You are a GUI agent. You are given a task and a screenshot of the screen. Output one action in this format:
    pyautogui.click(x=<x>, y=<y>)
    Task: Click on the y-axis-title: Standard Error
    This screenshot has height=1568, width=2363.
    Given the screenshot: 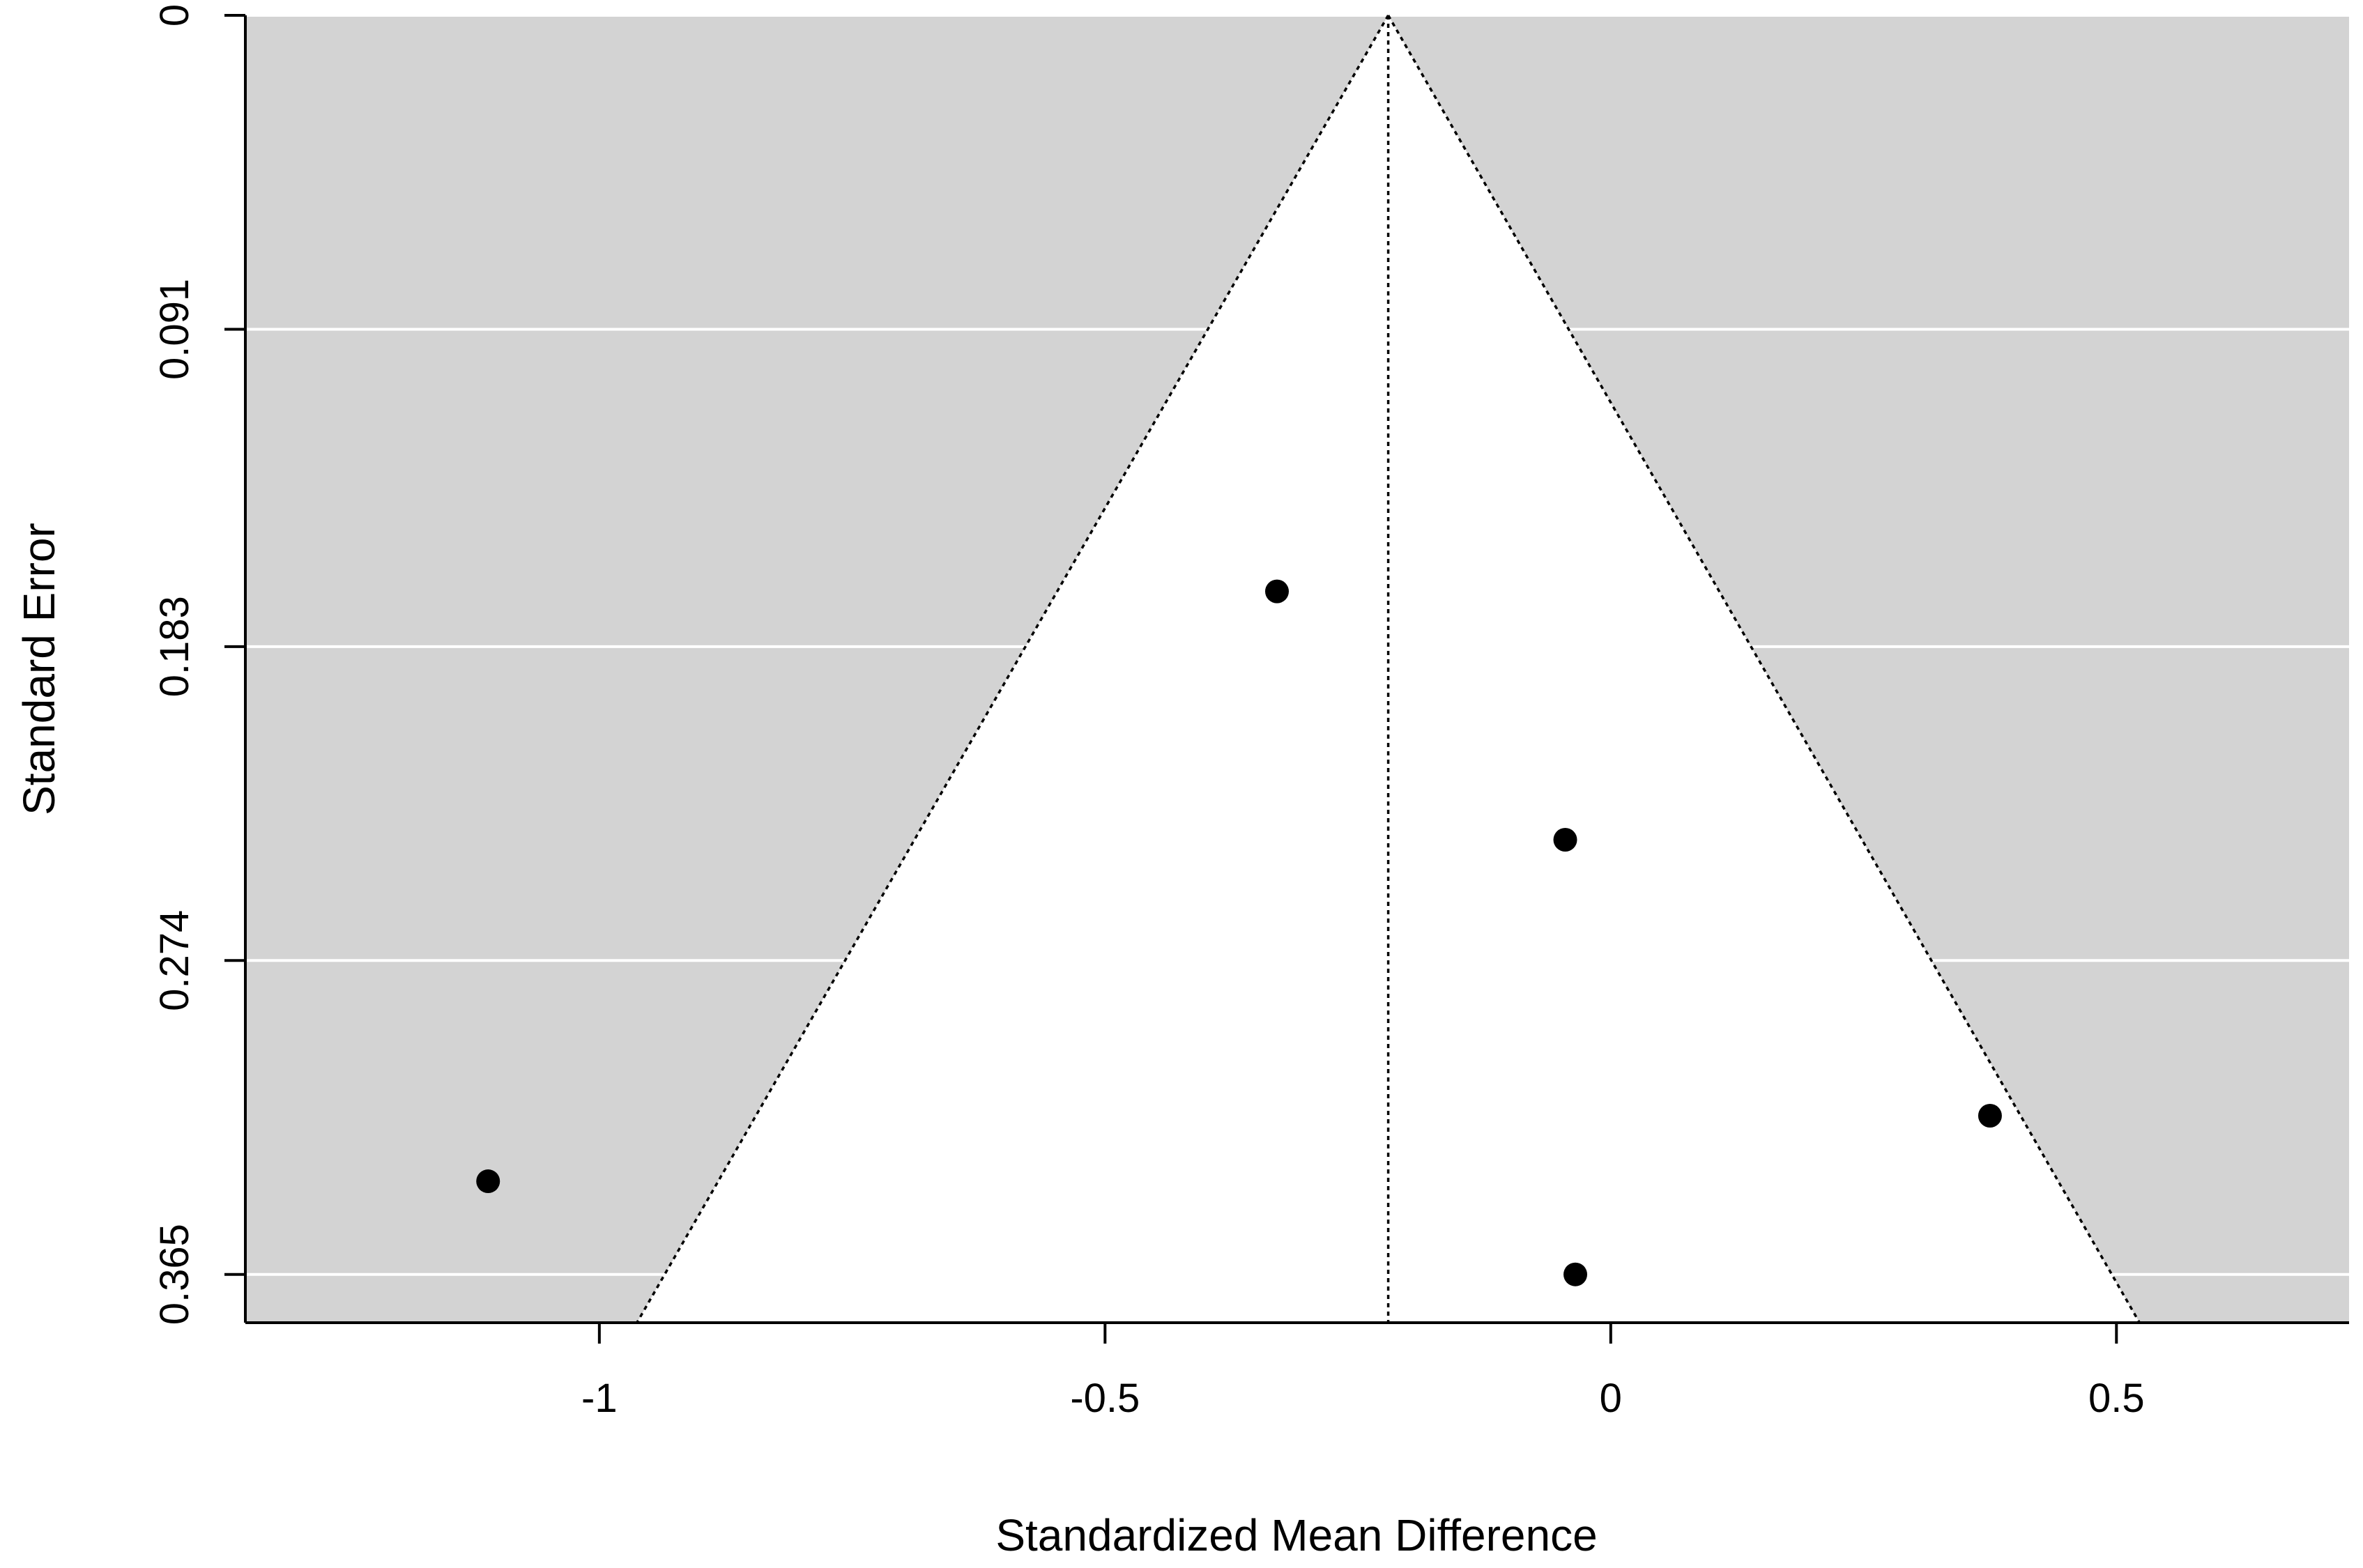 What is the action you would take?
    pyautogui.click(x=39, y=669)
    